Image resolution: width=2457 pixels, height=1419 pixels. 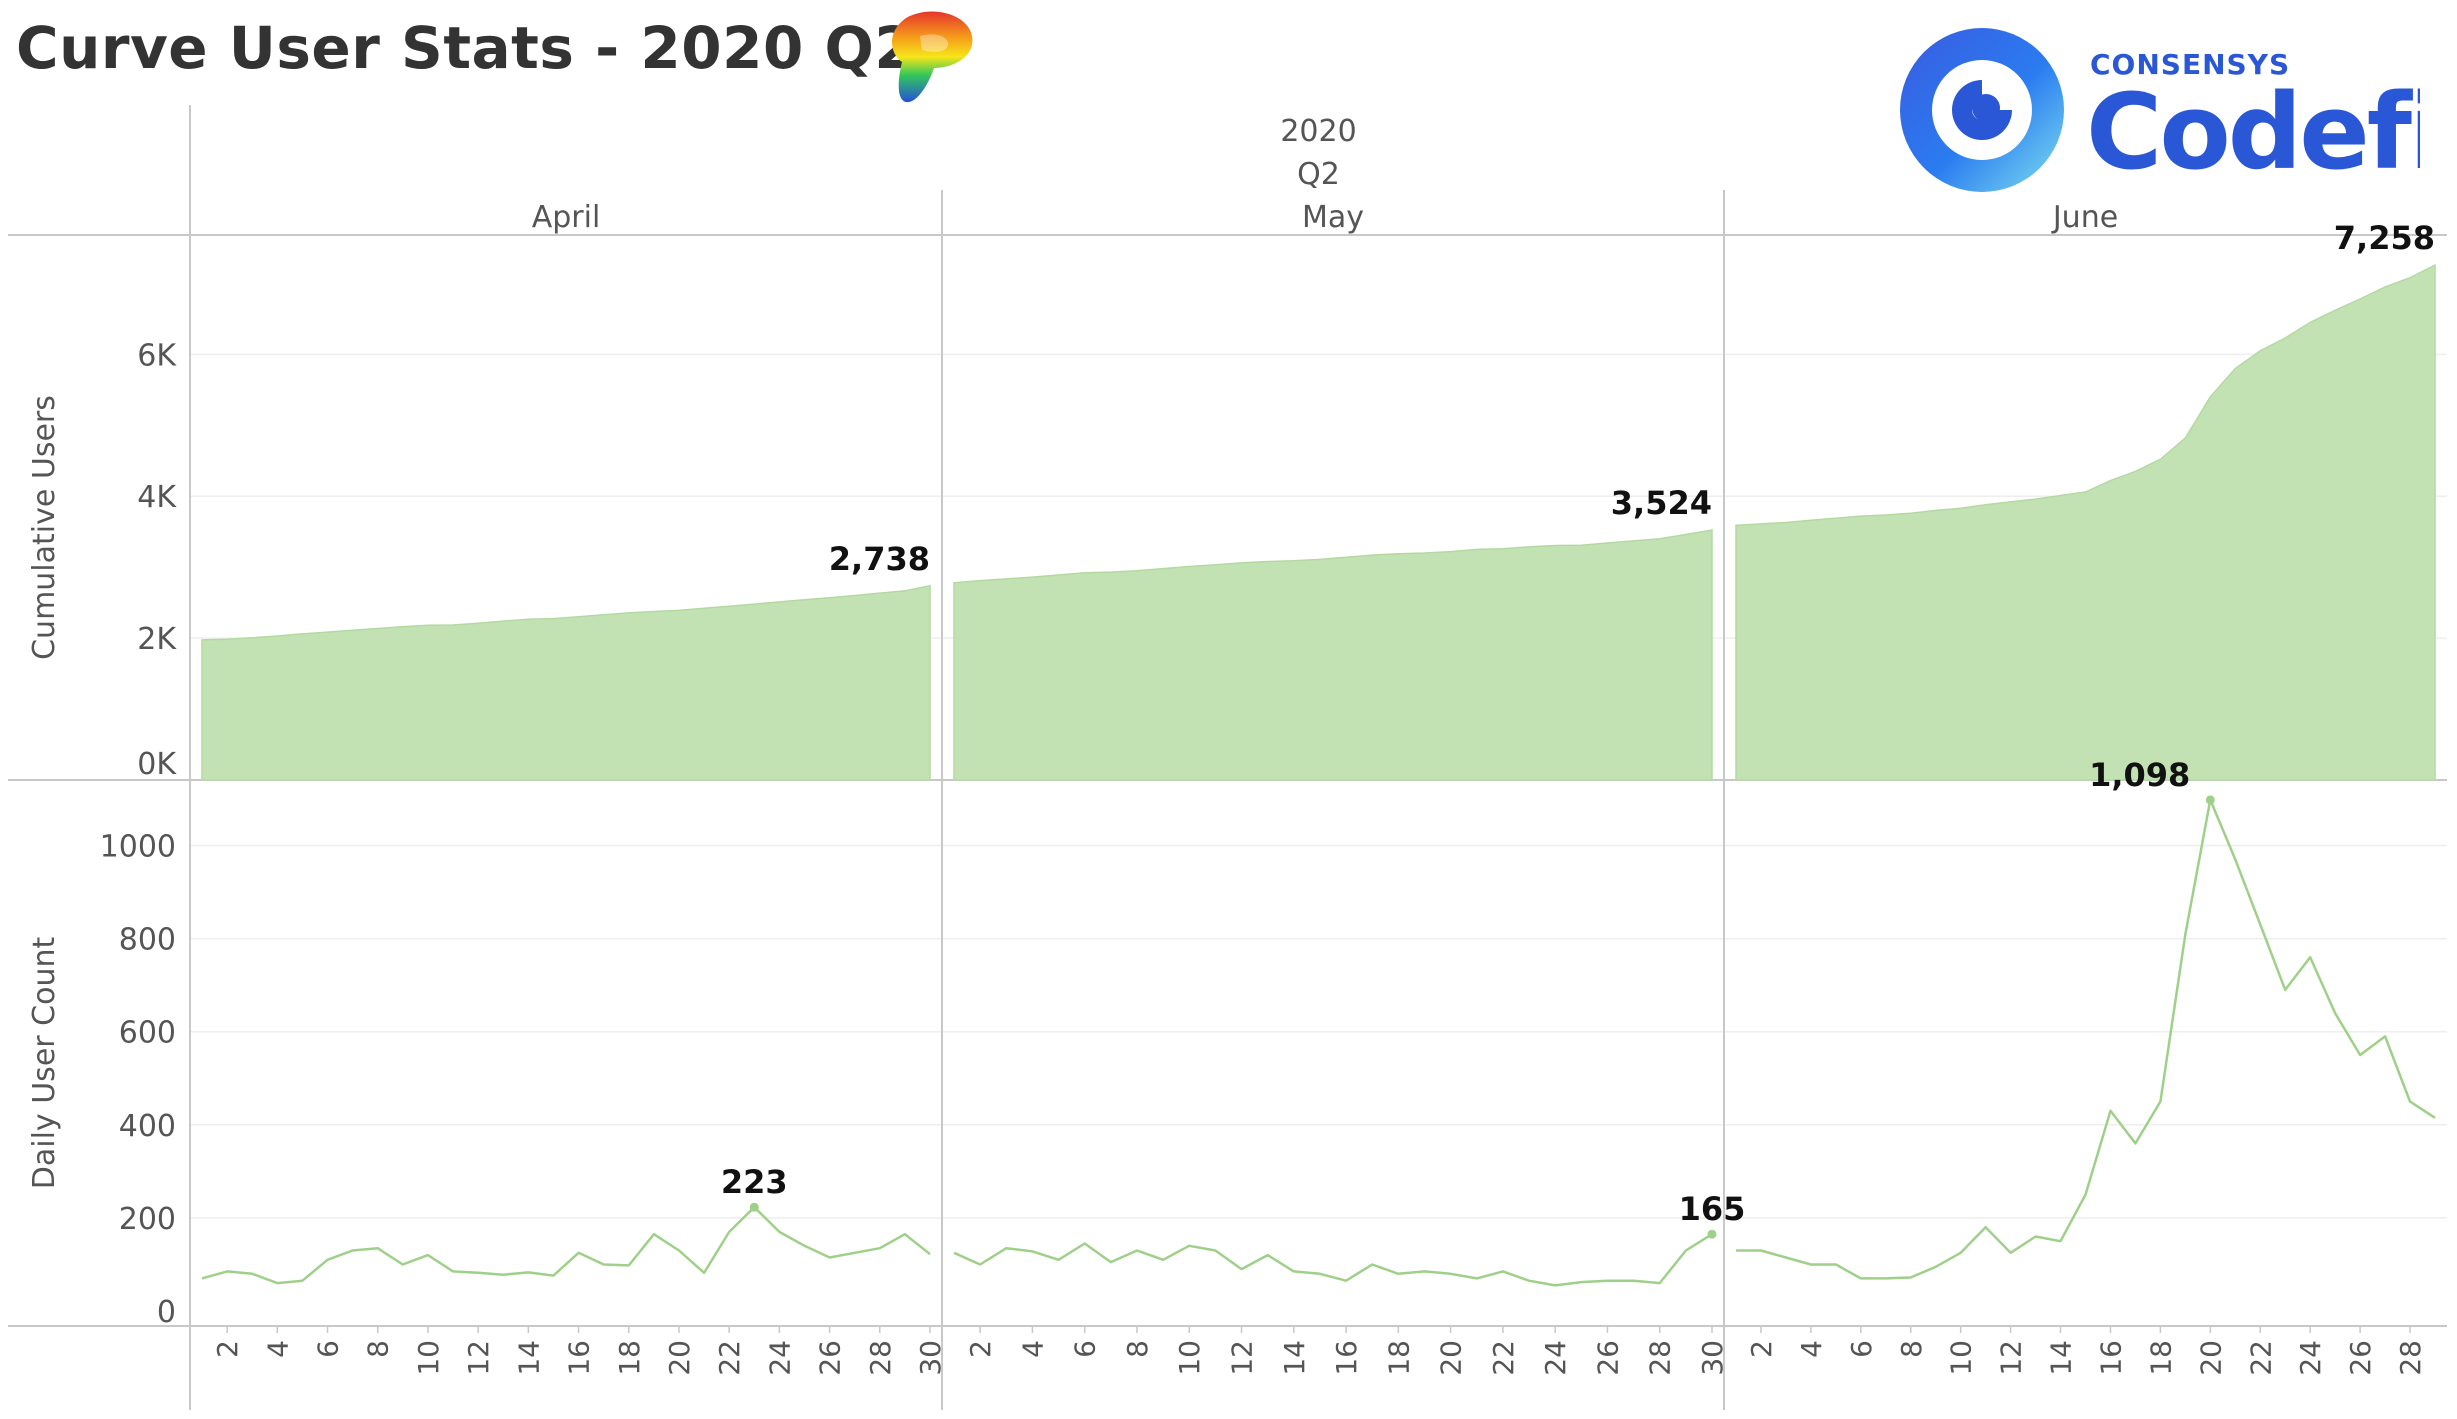 I want to click on cumulative-area-june, so click(x=2085, y=522).